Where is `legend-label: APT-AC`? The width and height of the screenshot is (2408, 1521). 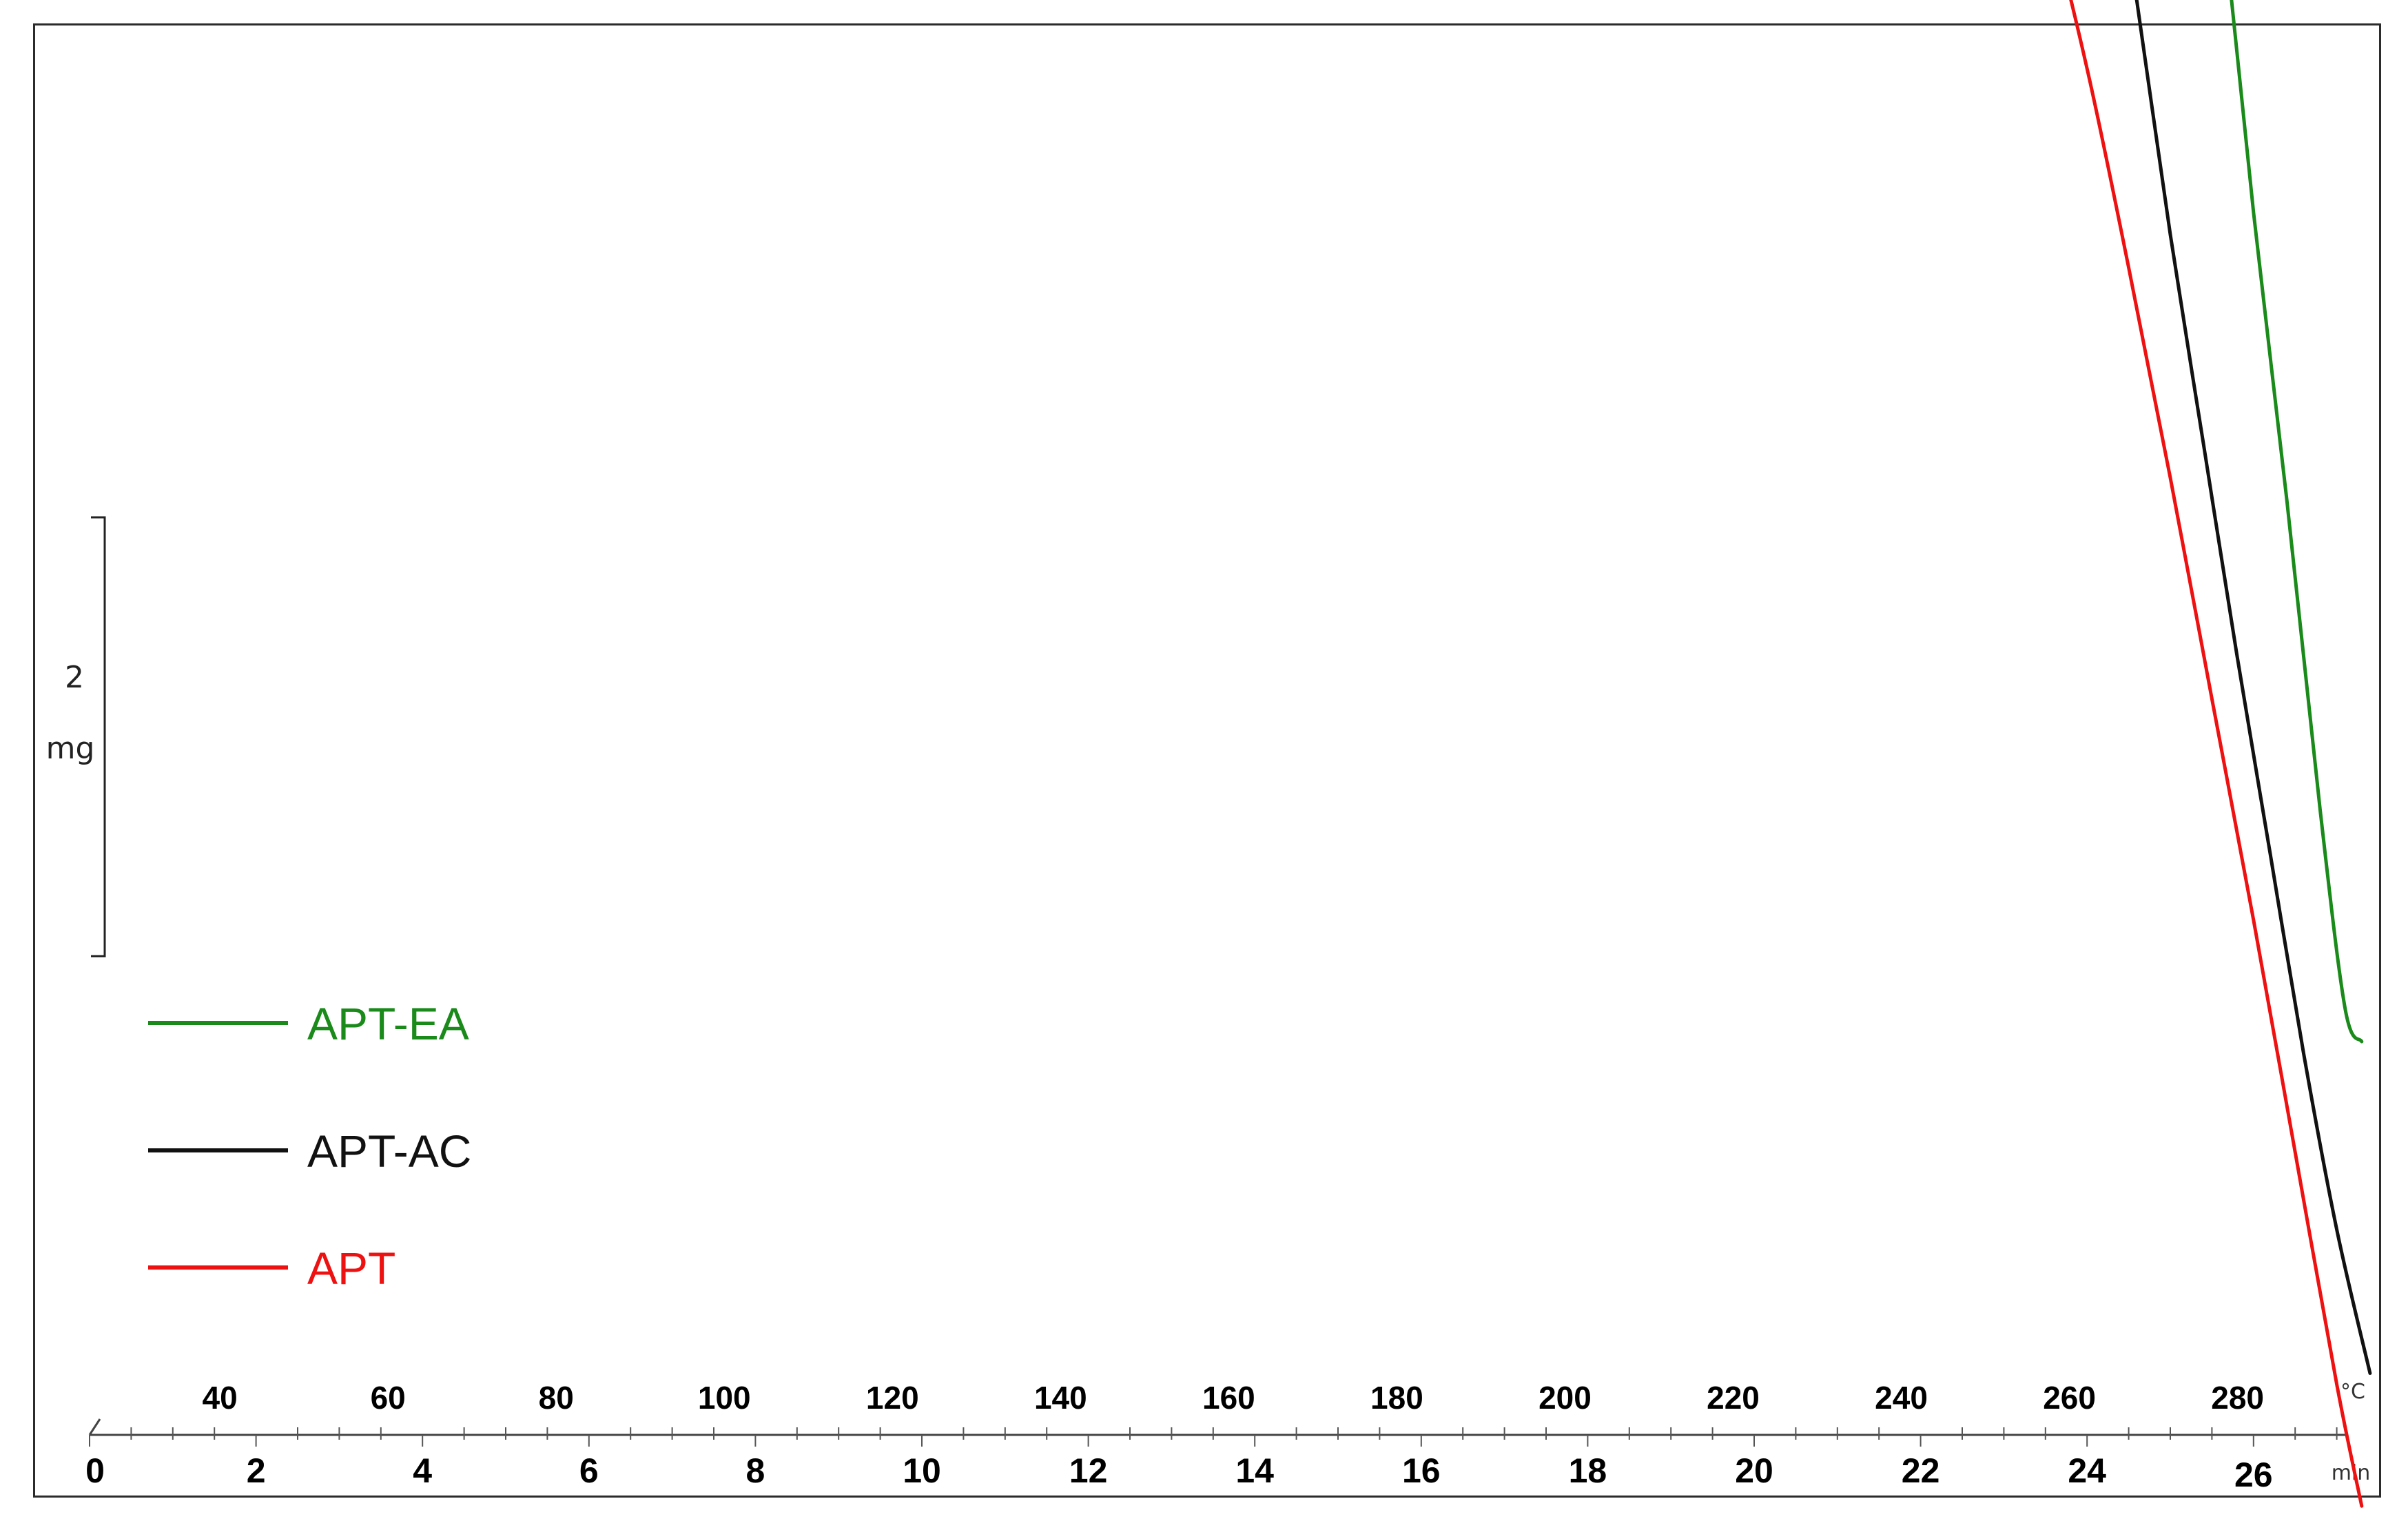 legend-label: APT-AC is located at coordinates (389, 1151).